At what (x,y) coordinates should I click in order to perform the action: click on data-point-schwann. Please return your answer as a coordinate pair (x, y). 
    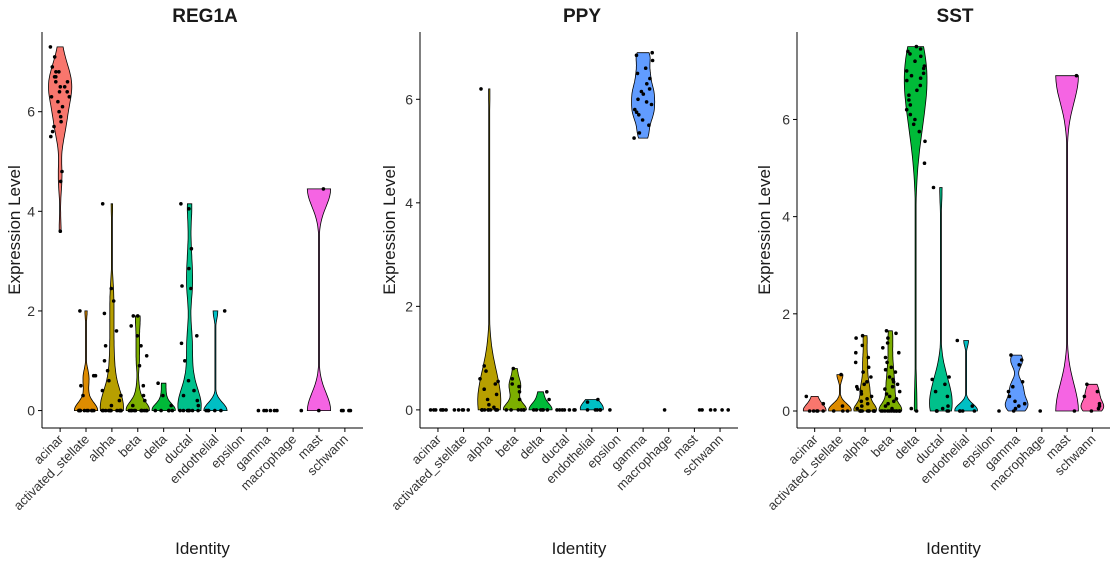
    Looking at the image, I should click on (1091, 411).